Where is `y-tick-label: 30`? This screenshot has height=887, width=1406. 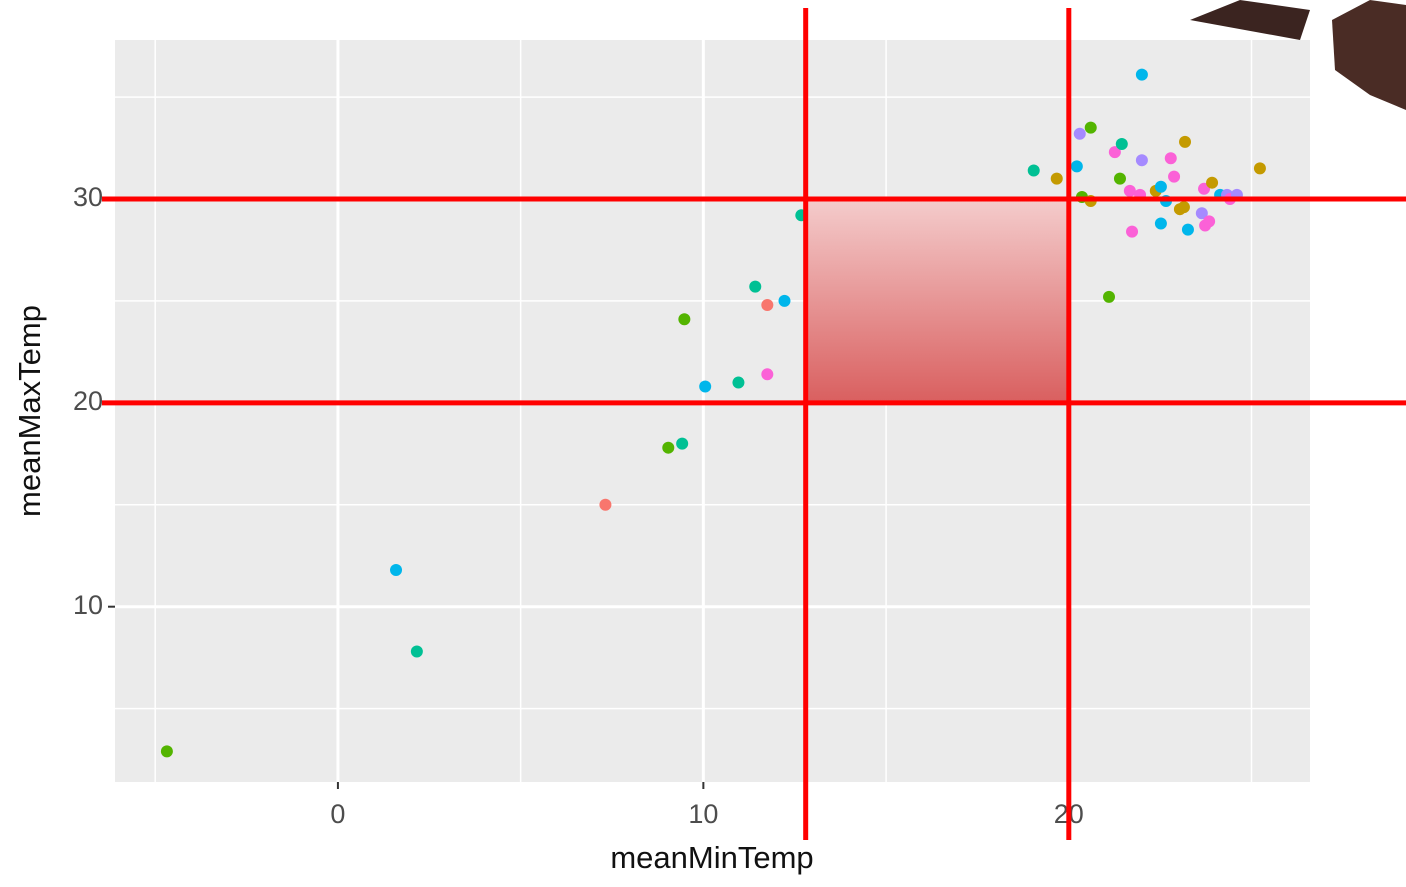 y-tick-label: 30 is located at coordinates (88, 197).